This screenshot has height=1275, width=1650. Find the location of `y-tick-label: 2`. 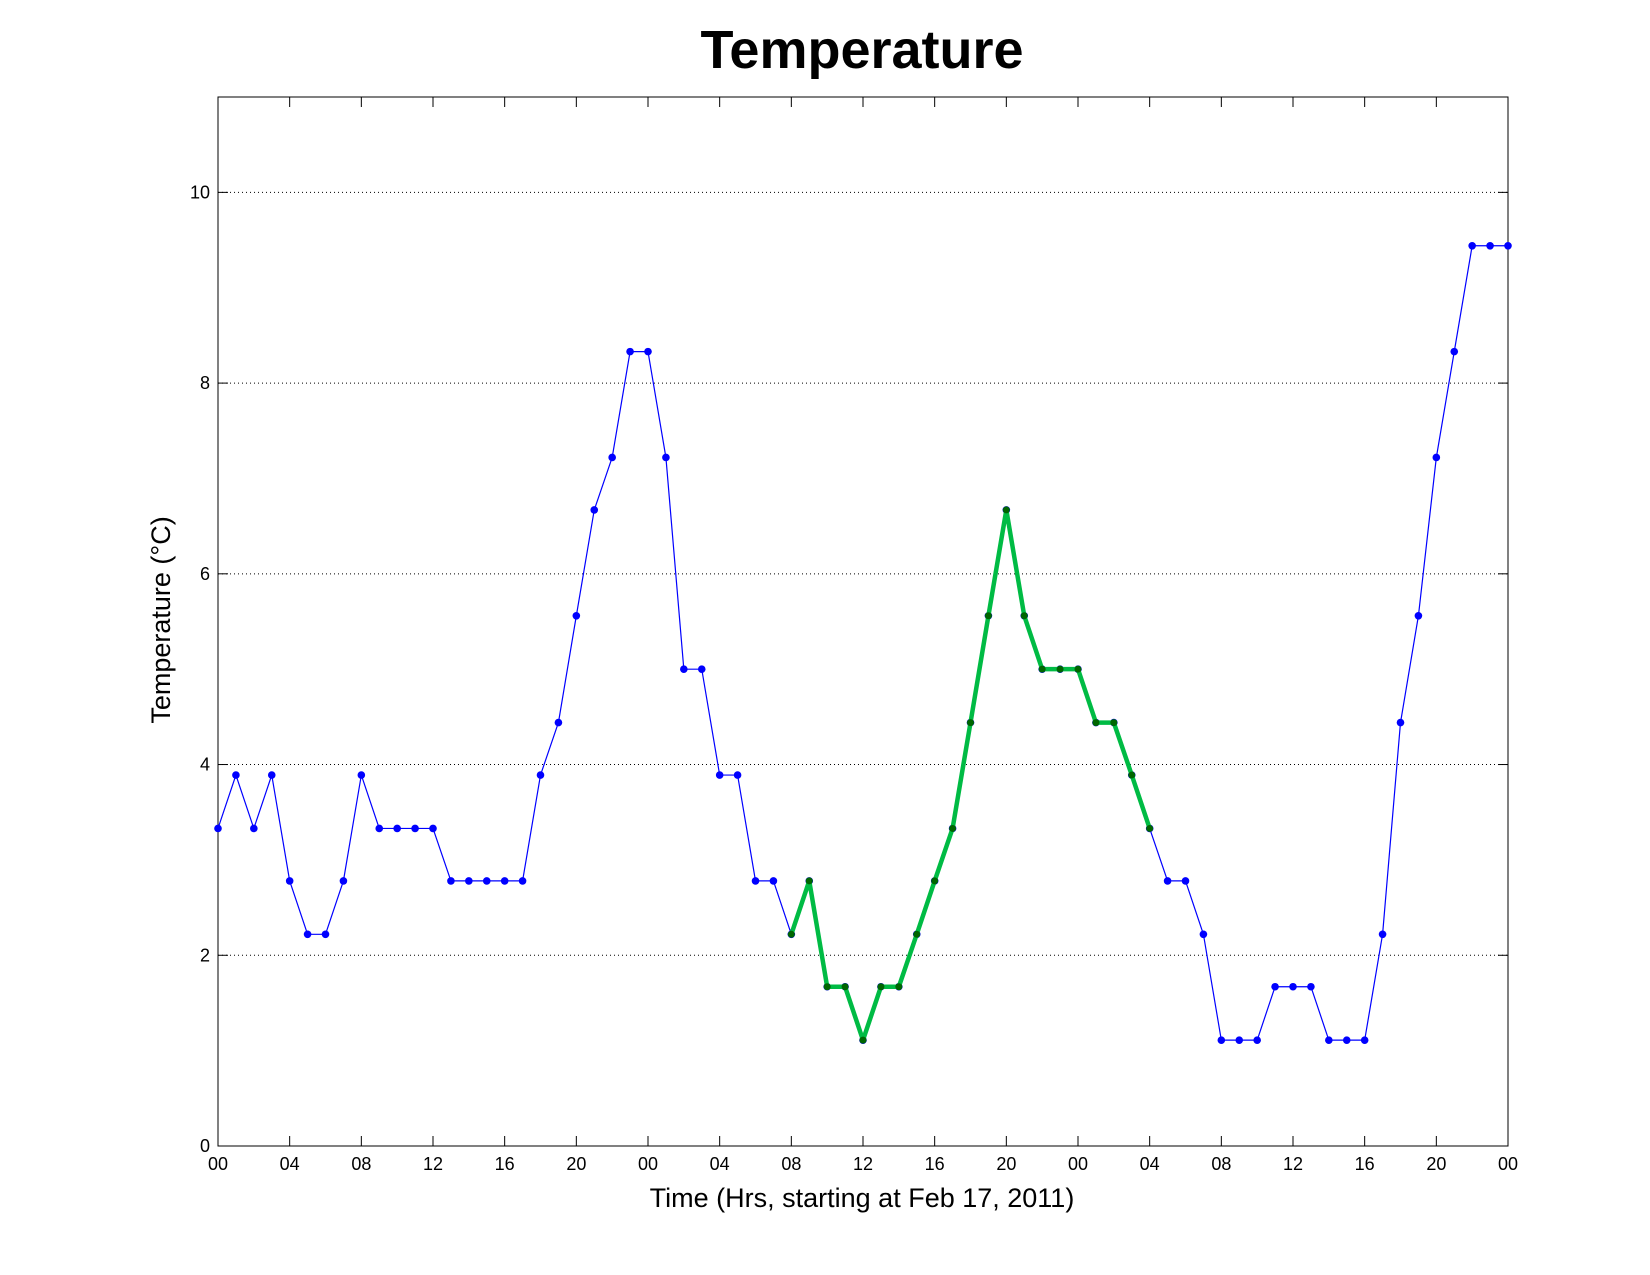

y-tick-label: 2 is located at coordinates (205, 955).